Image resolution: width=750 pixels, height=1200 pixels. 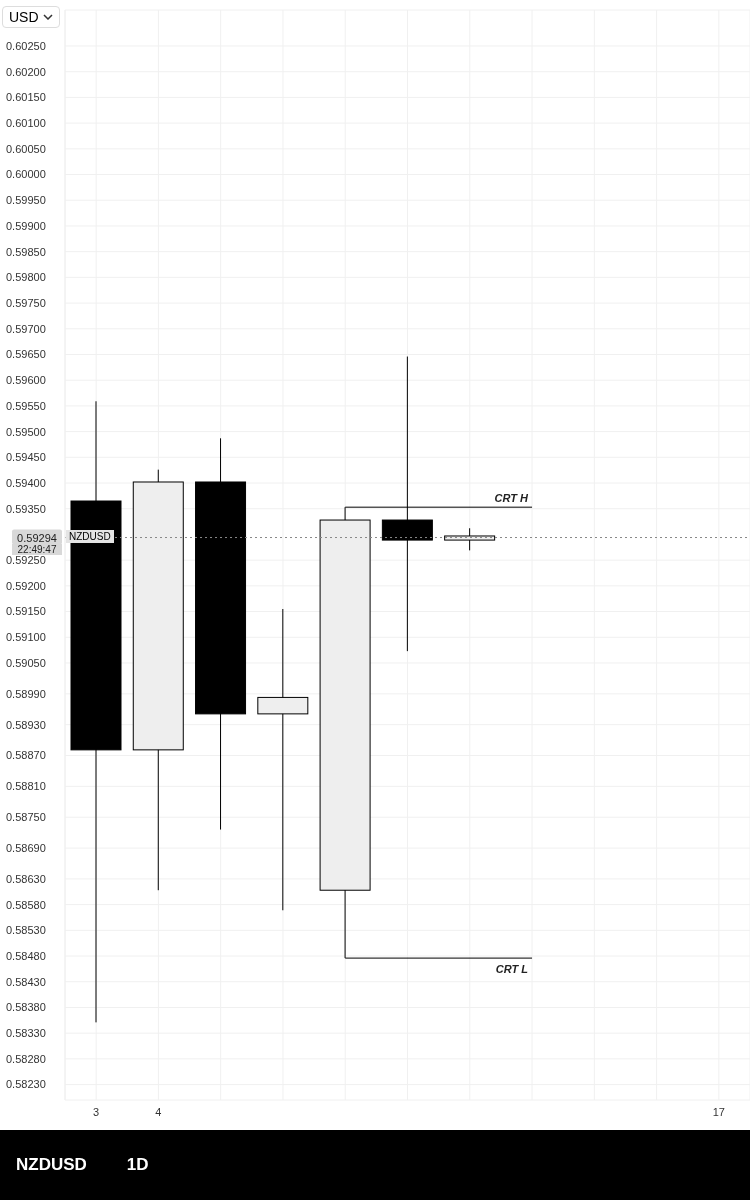 I want to click on y-tick-label: 0.58990, so click(x=26, y=693).